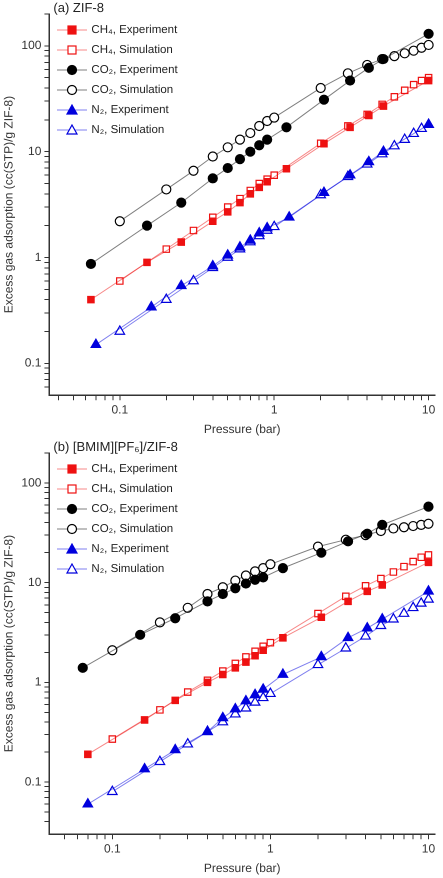 This screenshot has width=443, height=878. Describe the element at coordinates (78, 7) in the screenshot. I see `chart-title: (a) ZIF-8` at that location.